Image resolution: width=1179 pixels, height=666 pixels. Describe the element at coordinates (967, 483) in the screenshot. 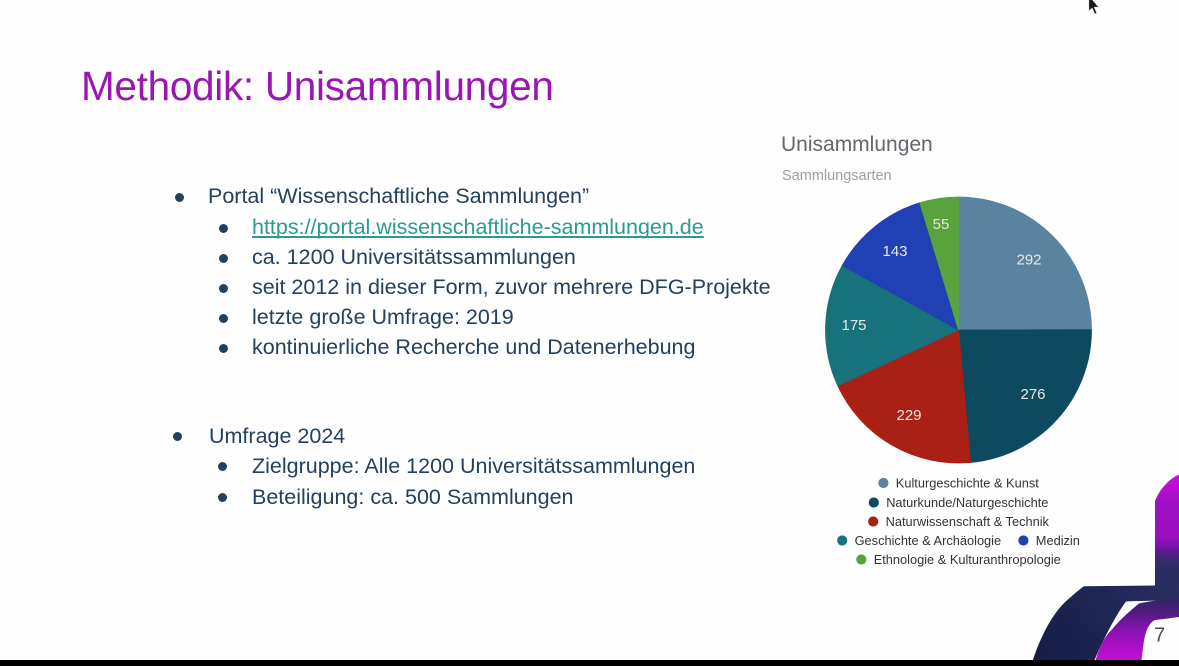

I see `svg-text: Kulturgeschichte & Kunst` at that location.